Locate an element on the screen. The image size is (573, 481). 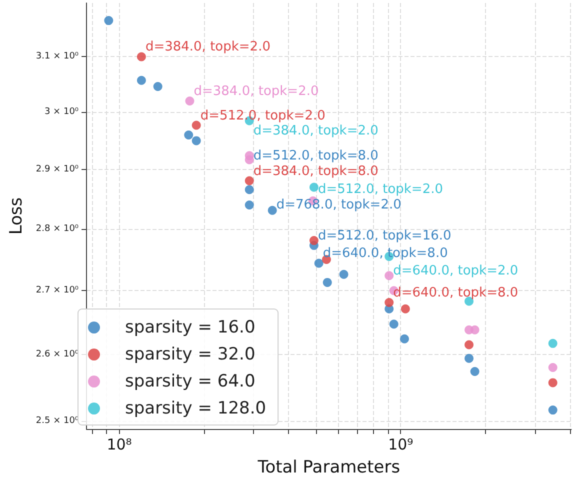
y-tick-label: 2.9 × 10⁰ is located at coordinates (57, 169).